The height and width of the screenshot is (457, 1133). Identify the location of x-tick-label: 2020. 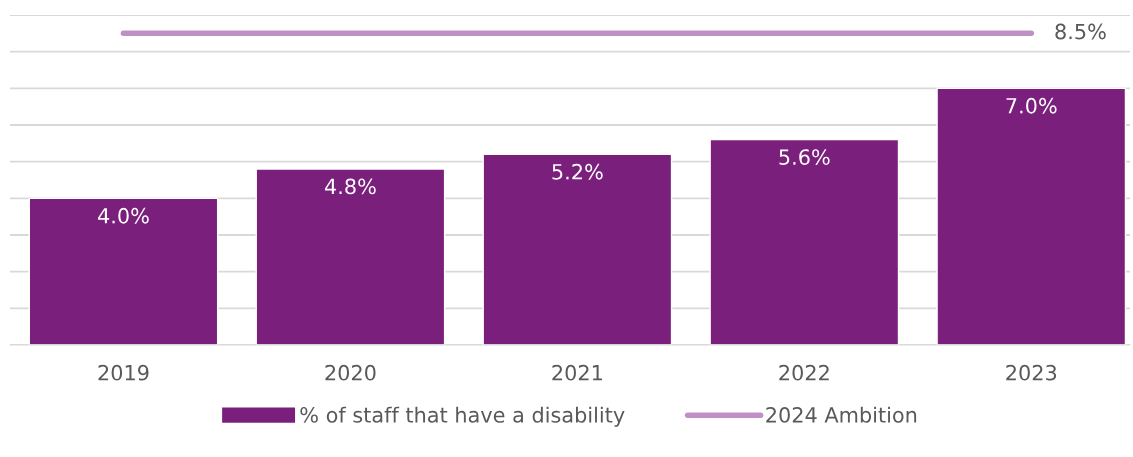
(350, 372).